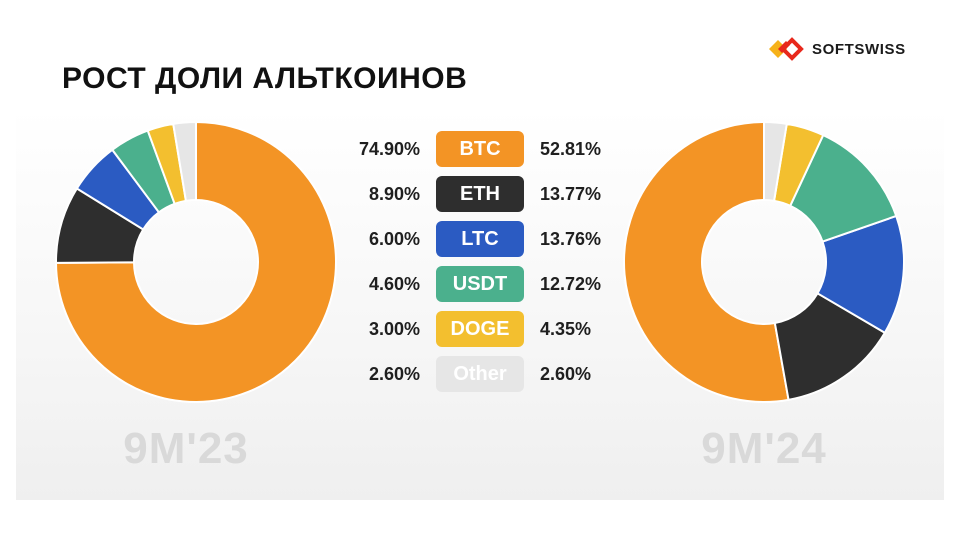 This screenshot has height=540, width=960. What do you see at coordinates (571, 239) in the screenshot?
I see `pct-9m24-ltc: 13.76%` at bounding box center [571, 239].